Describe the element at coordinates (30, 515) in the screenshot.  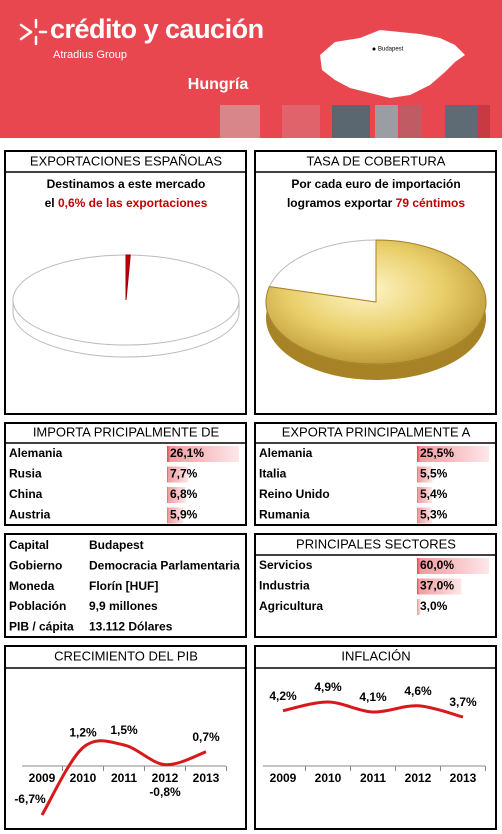
I see `row-name: Austria` at that location.